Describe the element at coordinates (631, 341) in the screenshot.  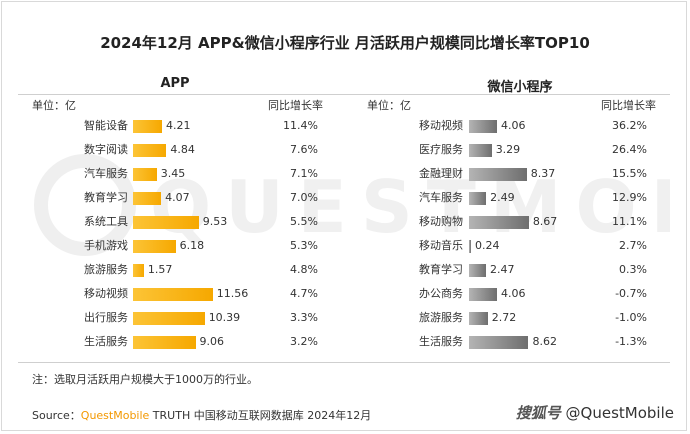
I see `miniprogram-growth-label: -1.3%` at that location.